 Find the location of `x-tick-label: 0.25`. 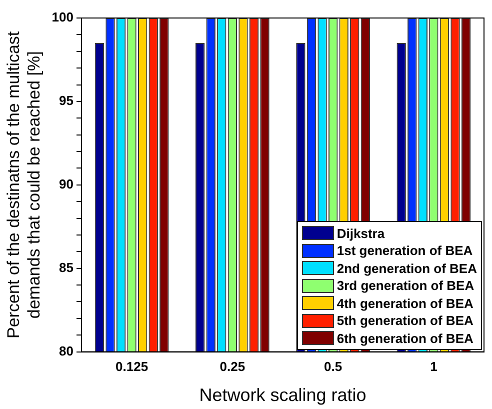

x-tick-label: 0.25 is located at coordinates (233, 366).